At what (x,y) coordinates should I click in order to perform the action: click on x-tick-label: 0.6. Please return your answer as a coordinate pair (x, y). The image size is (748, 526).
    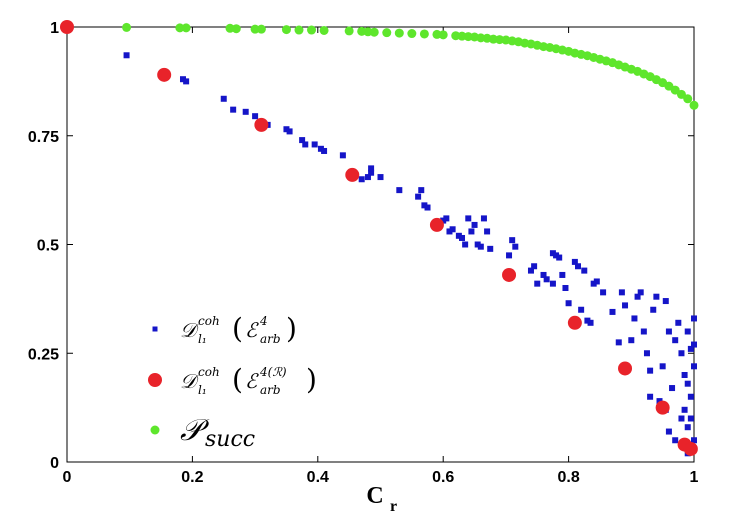
    Looking at the image, I should click on (443, 477).